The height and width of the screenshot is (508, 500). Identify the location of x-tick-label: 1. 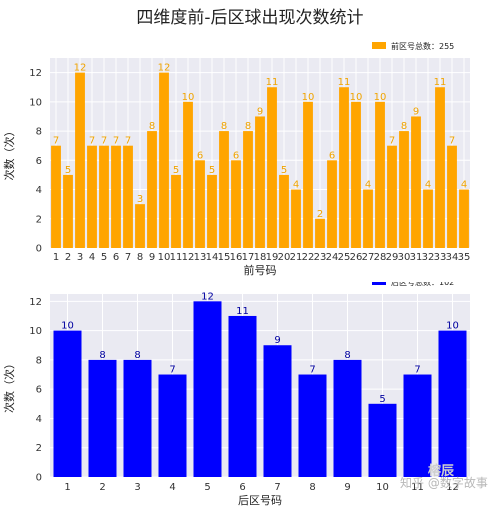
(67, 487).